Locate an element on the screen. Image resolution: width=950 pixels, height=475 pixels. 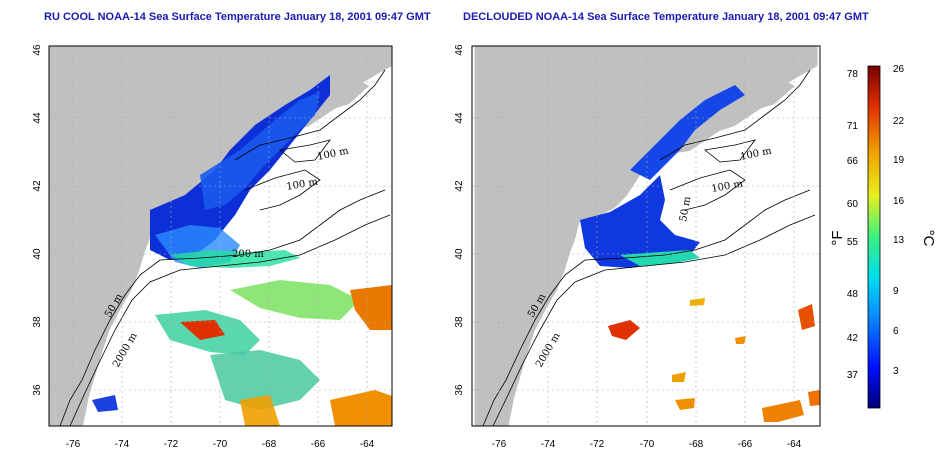
colorbar-gradient is located at coordinates (874, 237).